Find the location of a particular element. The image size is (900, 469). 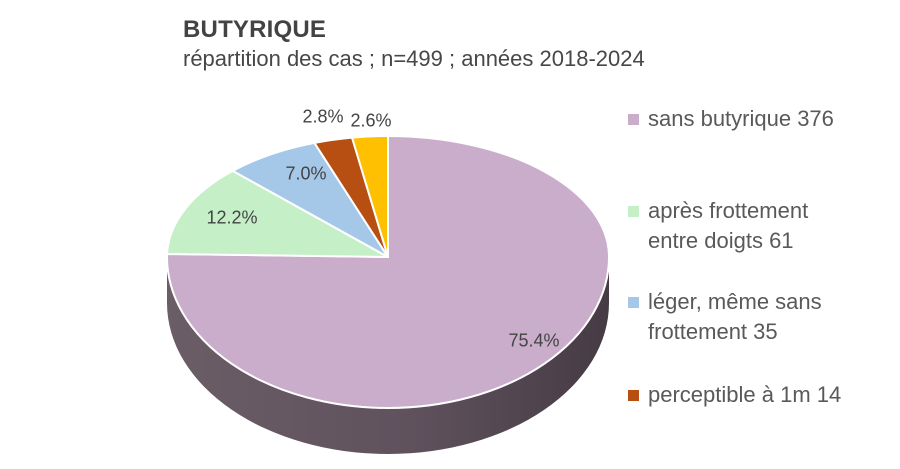

legend-item: après frottement entre doigts 61 is located at coordinates (748, 226).